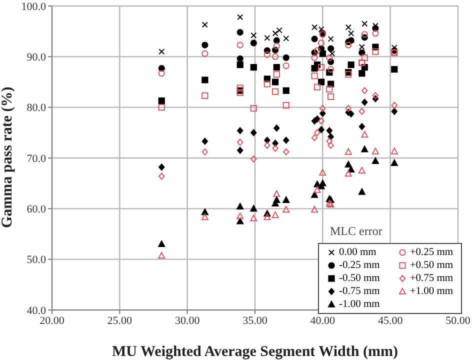 The image size is (474, 364). I want to click on y-tick-label: 50.0, so click(36, 260).